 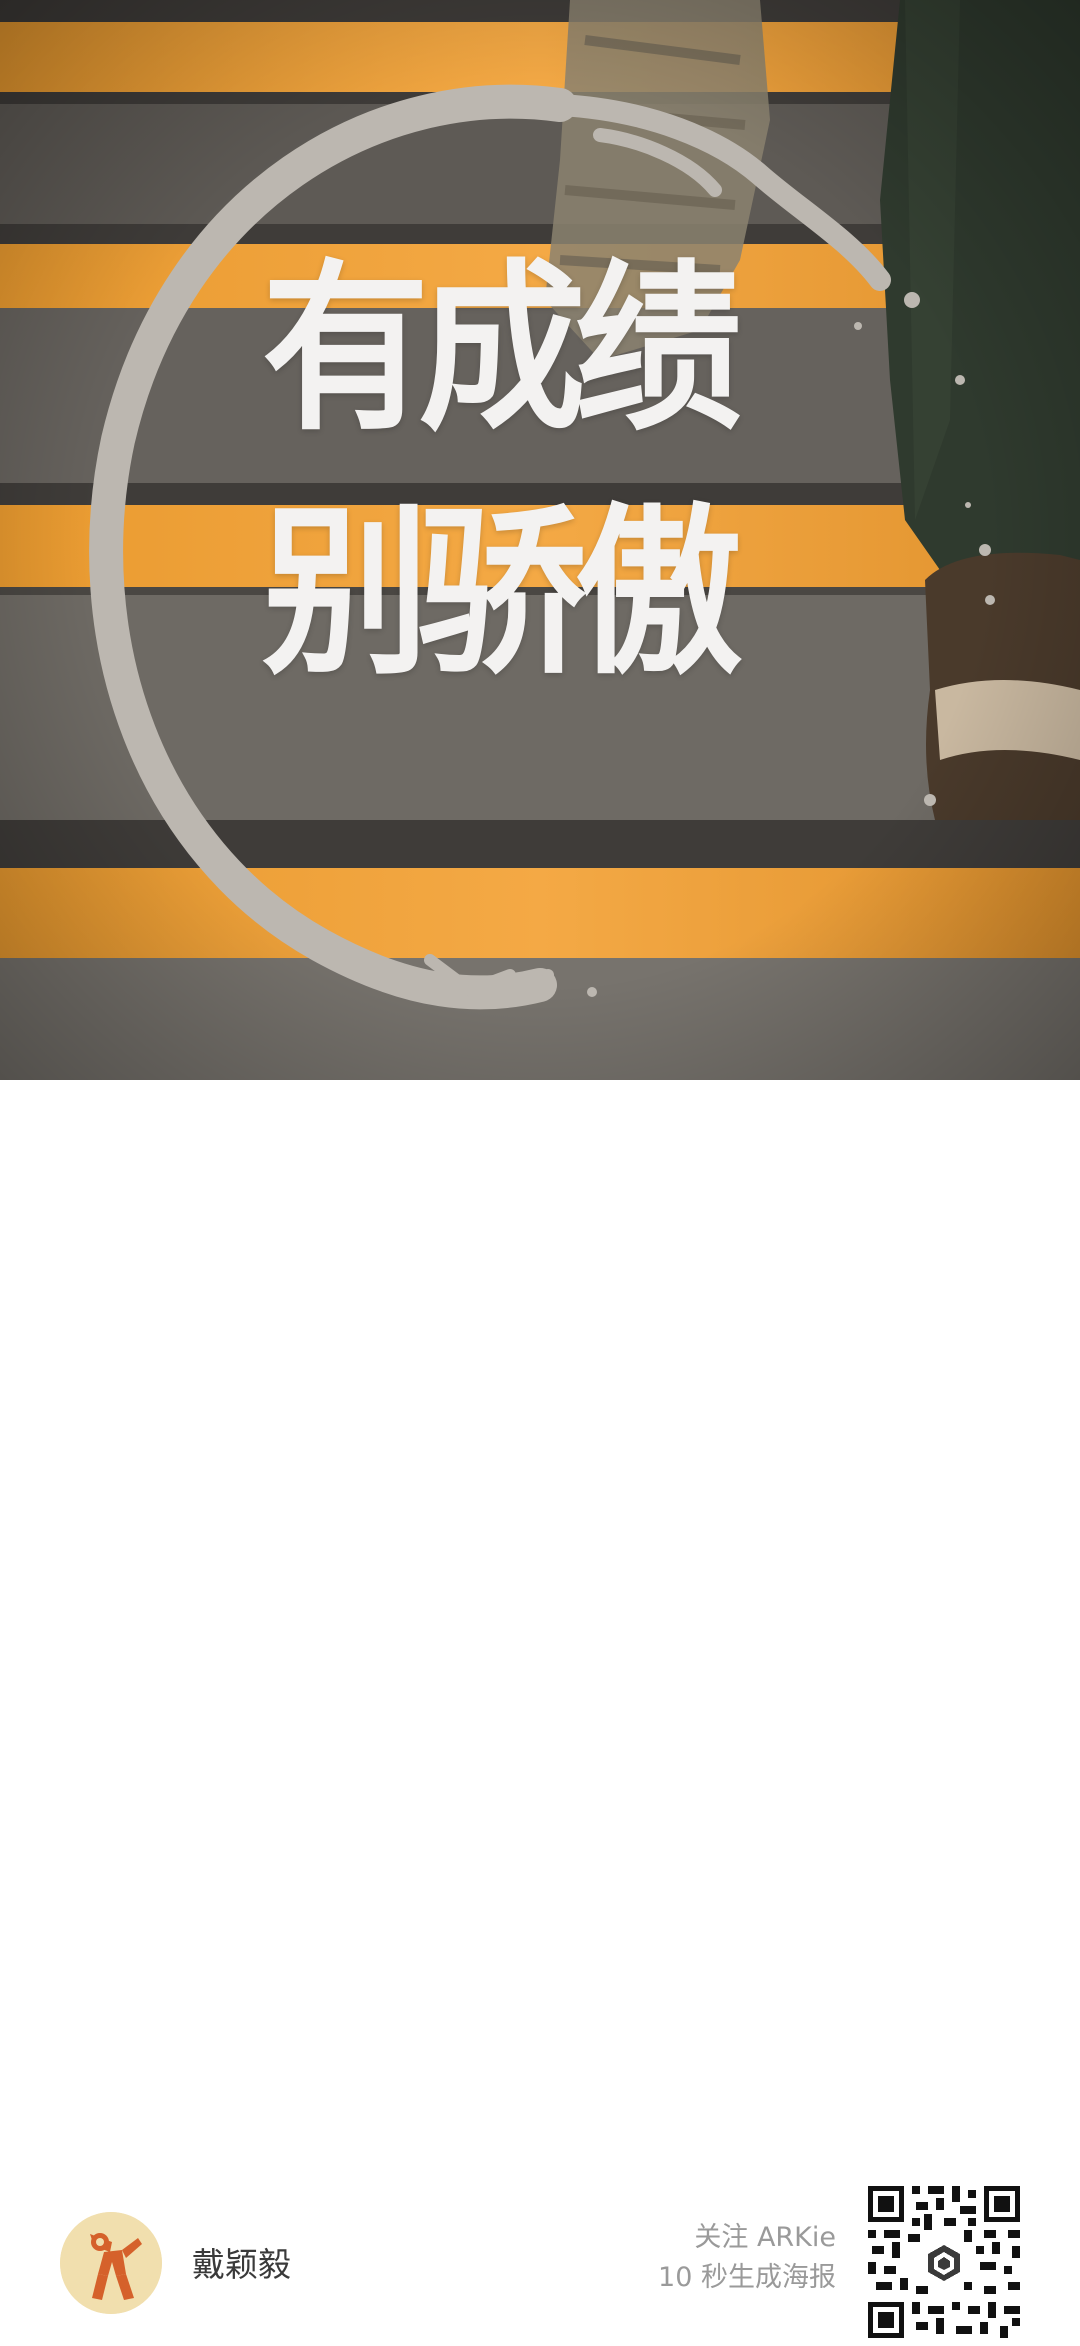 I want to click on promo-text: 关注 ARKie 10 秒生成海报, so click(x=747, y=2258).